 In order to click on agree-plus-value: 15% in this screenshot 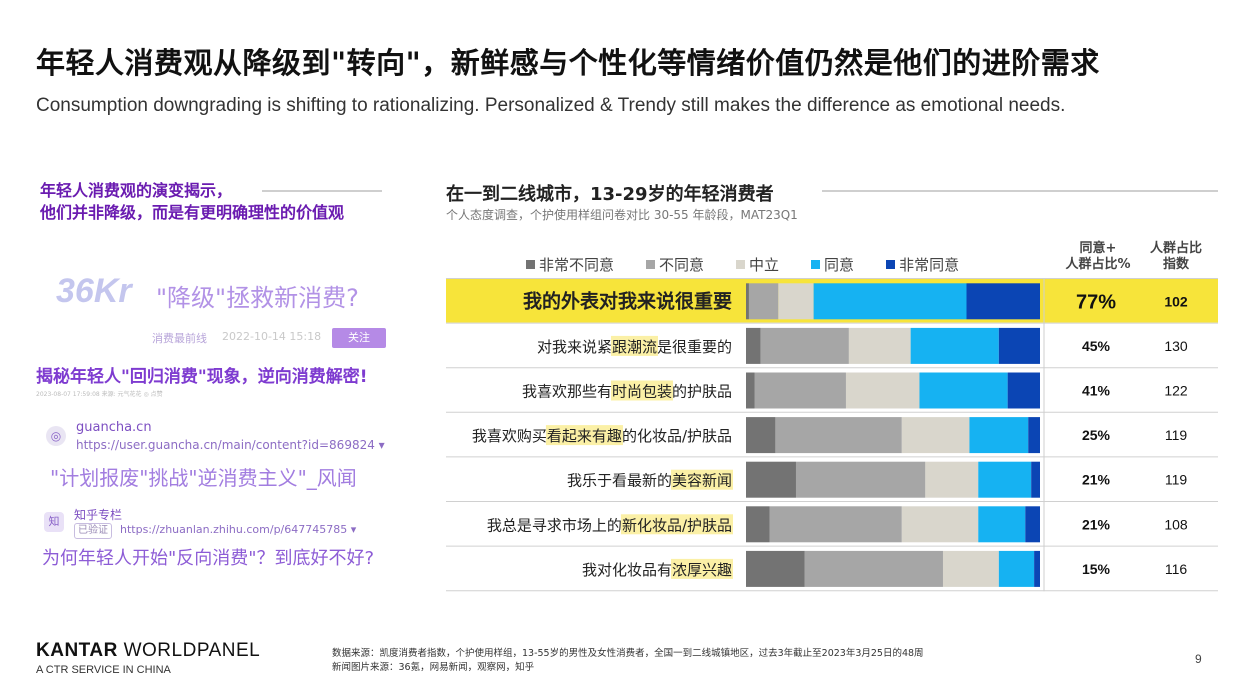, I will do `click(1096, 569)`.